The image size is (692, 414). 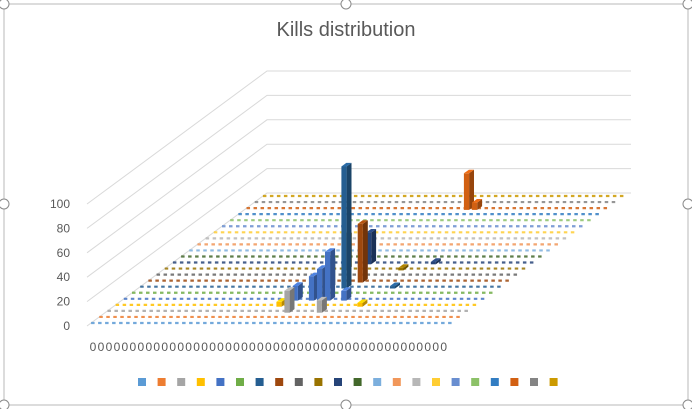 I want to click on legend, so click(x=348, y=382).